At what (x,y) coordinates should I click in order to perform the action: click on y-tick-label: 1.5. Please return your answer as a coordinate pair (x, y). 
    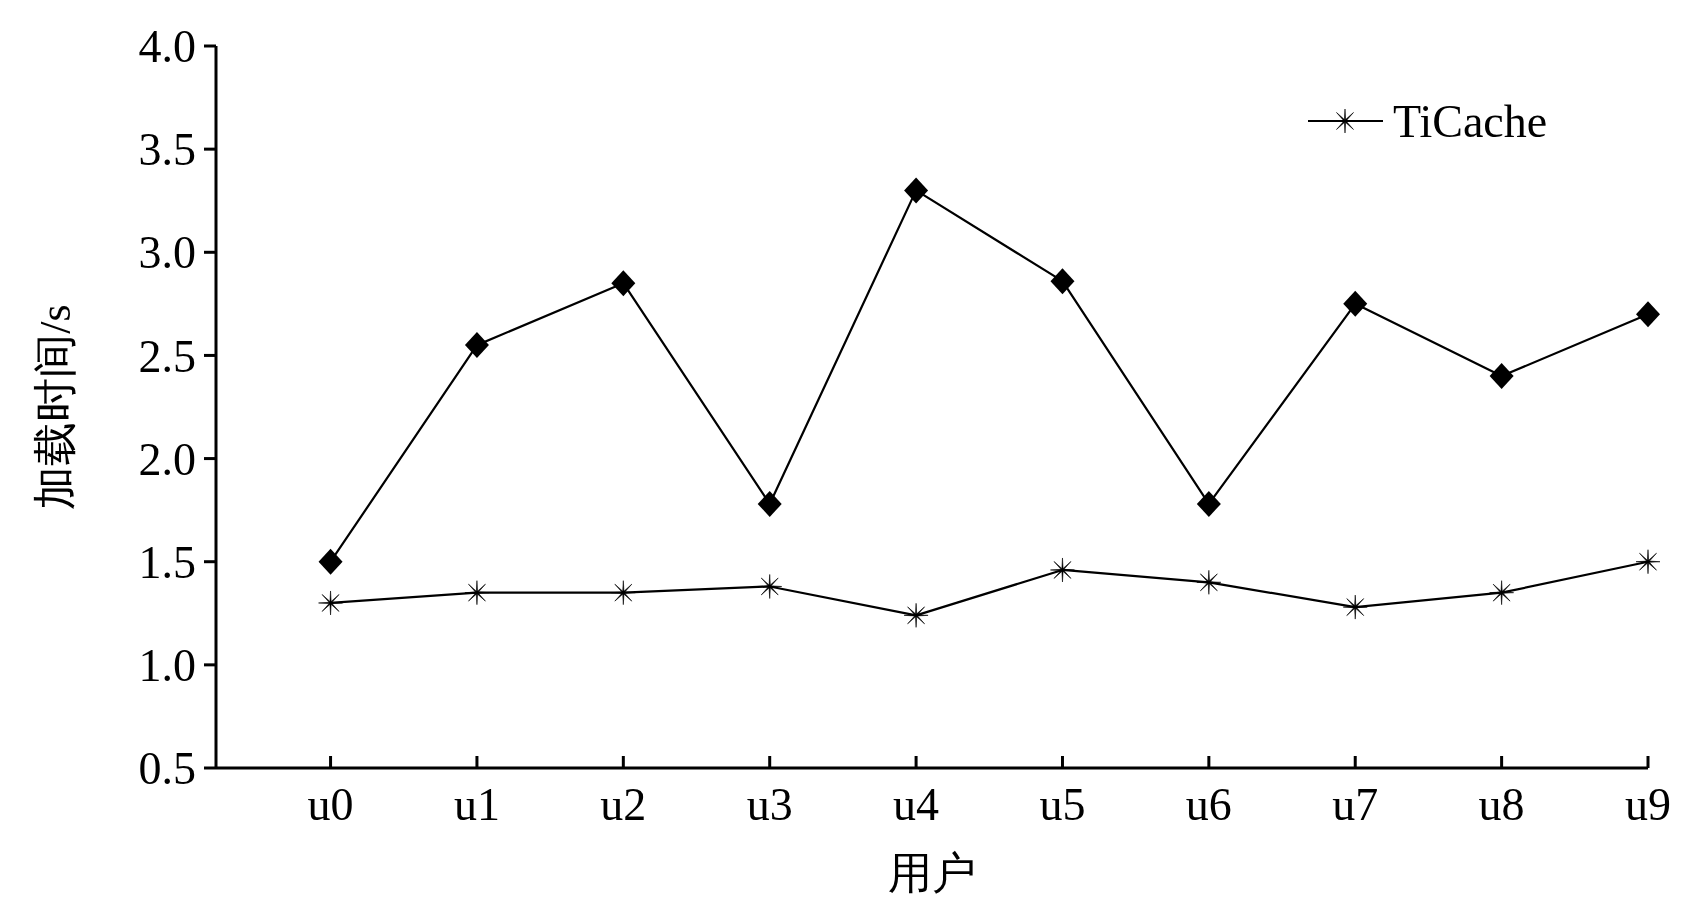
    Looking at the image, I should click on (167, 562).